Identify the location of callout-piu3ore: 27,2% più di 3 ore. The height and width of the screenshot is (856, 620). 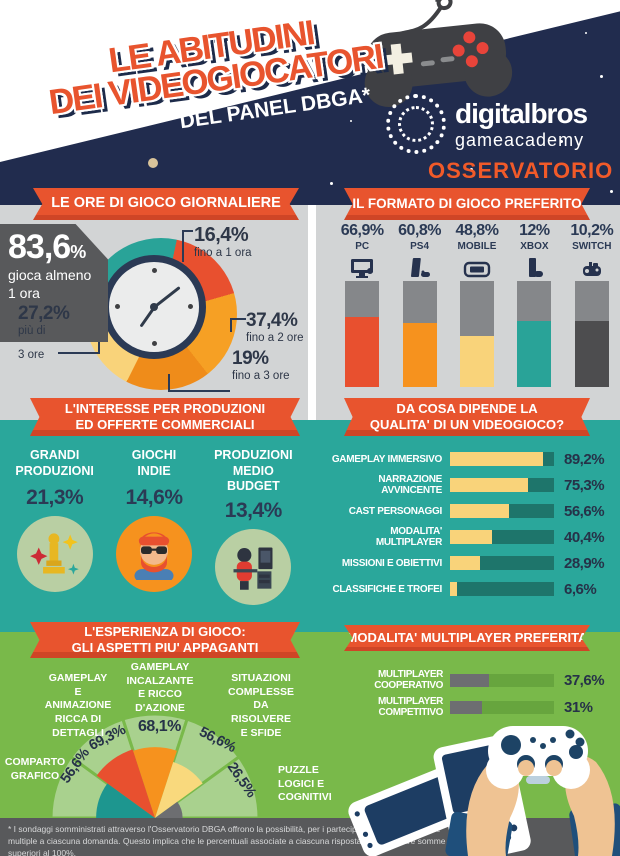
(44, 332).